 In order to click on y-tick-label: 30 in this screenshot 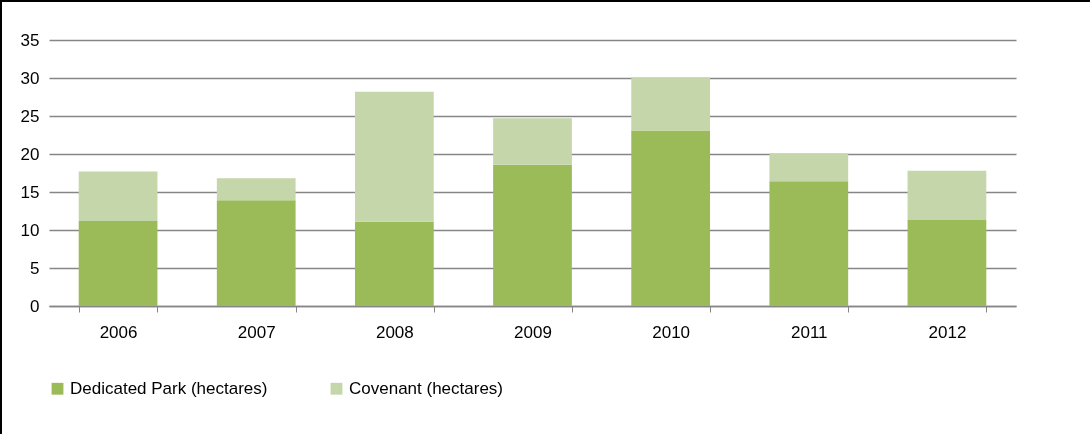, I will do `click(30, 78)`.